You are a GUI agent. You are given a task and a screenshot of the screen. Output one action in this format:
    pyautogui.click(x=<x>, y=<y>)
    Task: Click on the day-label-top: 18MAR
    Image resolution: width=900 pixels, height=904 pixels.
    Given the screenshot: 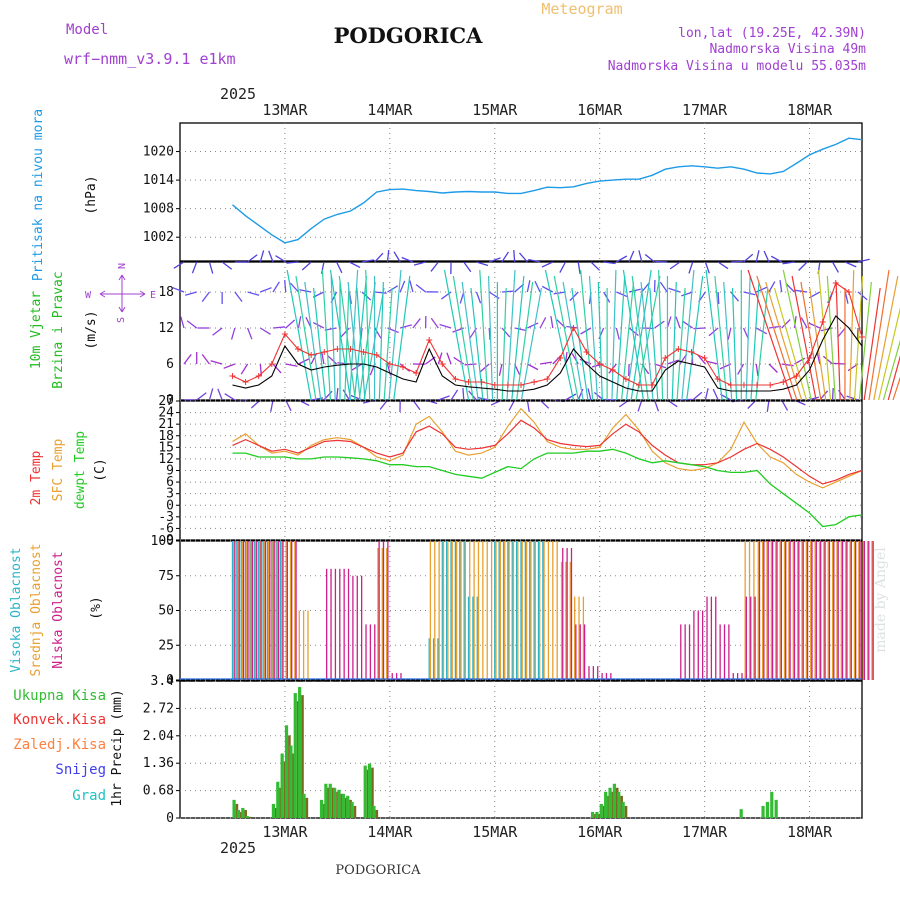 What is the action you would take?
    pyautogui.click(x=810, y=110)
    